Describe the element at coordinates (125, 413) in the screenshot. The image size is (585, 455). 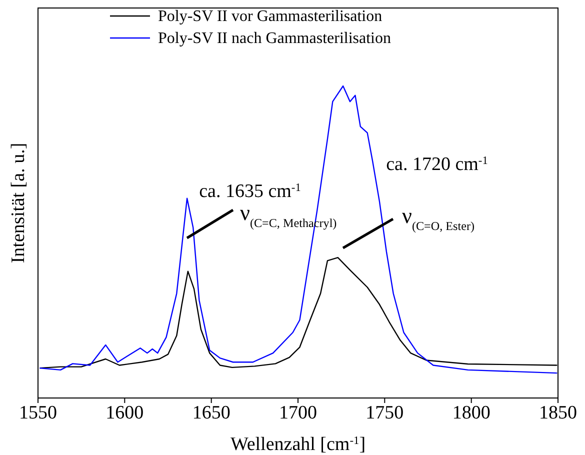
I see `x-tick-label: 1600` at that location.